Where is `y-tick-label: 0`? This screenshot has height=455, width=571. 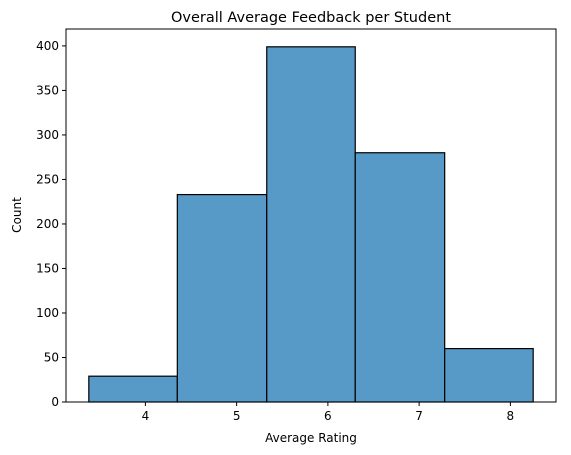
y-tick-label: 0 is located at coordinates (55, 402).